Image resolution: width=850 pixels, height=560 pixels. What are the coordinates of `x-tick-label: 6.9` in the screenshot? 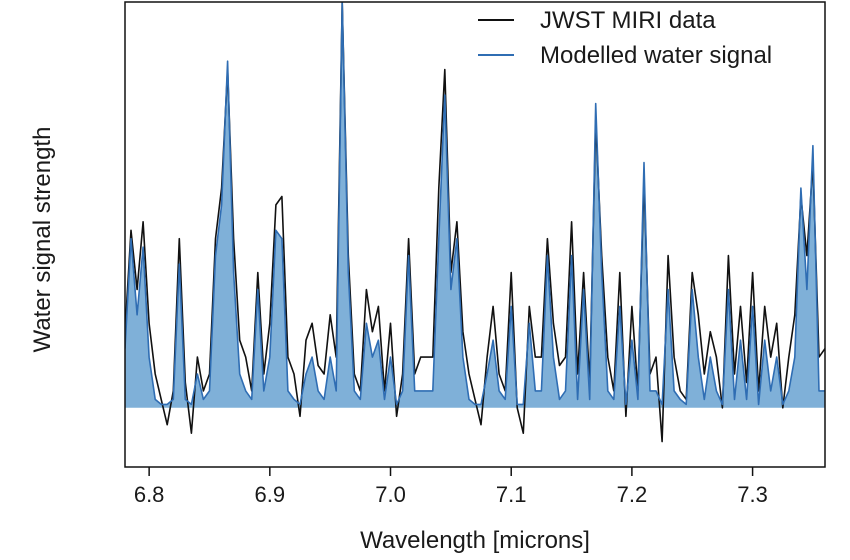 It's located at (270, 494).